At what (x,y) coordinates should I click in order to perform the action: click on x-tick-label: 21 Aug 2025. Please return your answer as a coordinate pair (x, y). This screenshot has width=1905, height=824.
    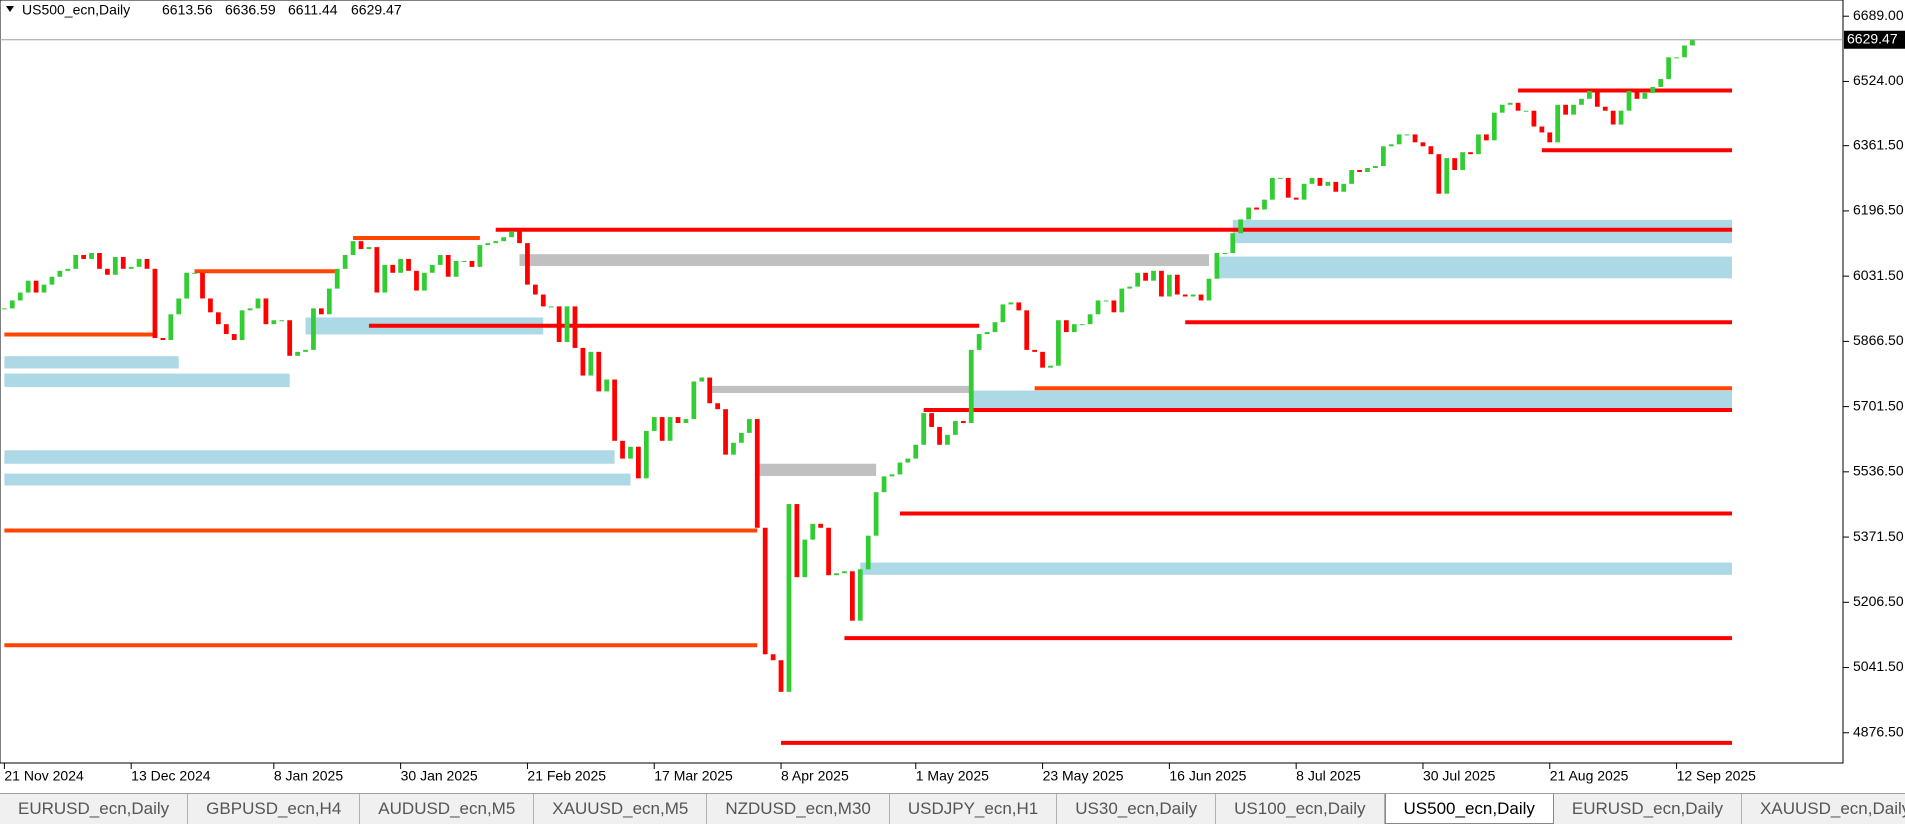
    Looking at the image, I should click on (1589, 776).